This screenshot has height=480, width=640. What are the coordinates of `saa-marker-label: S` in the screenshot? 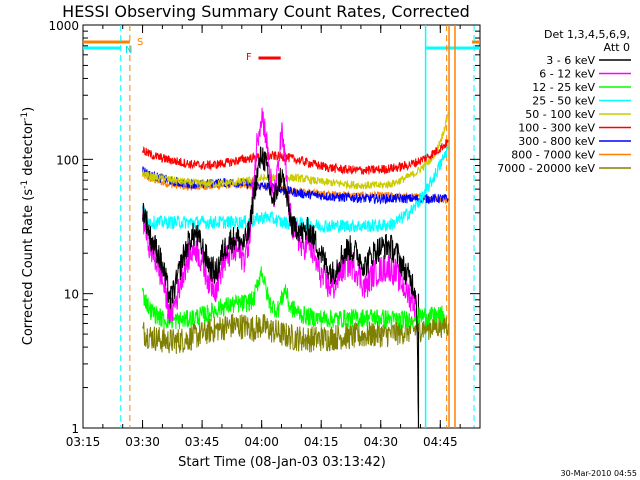 It's located at (140, 42).